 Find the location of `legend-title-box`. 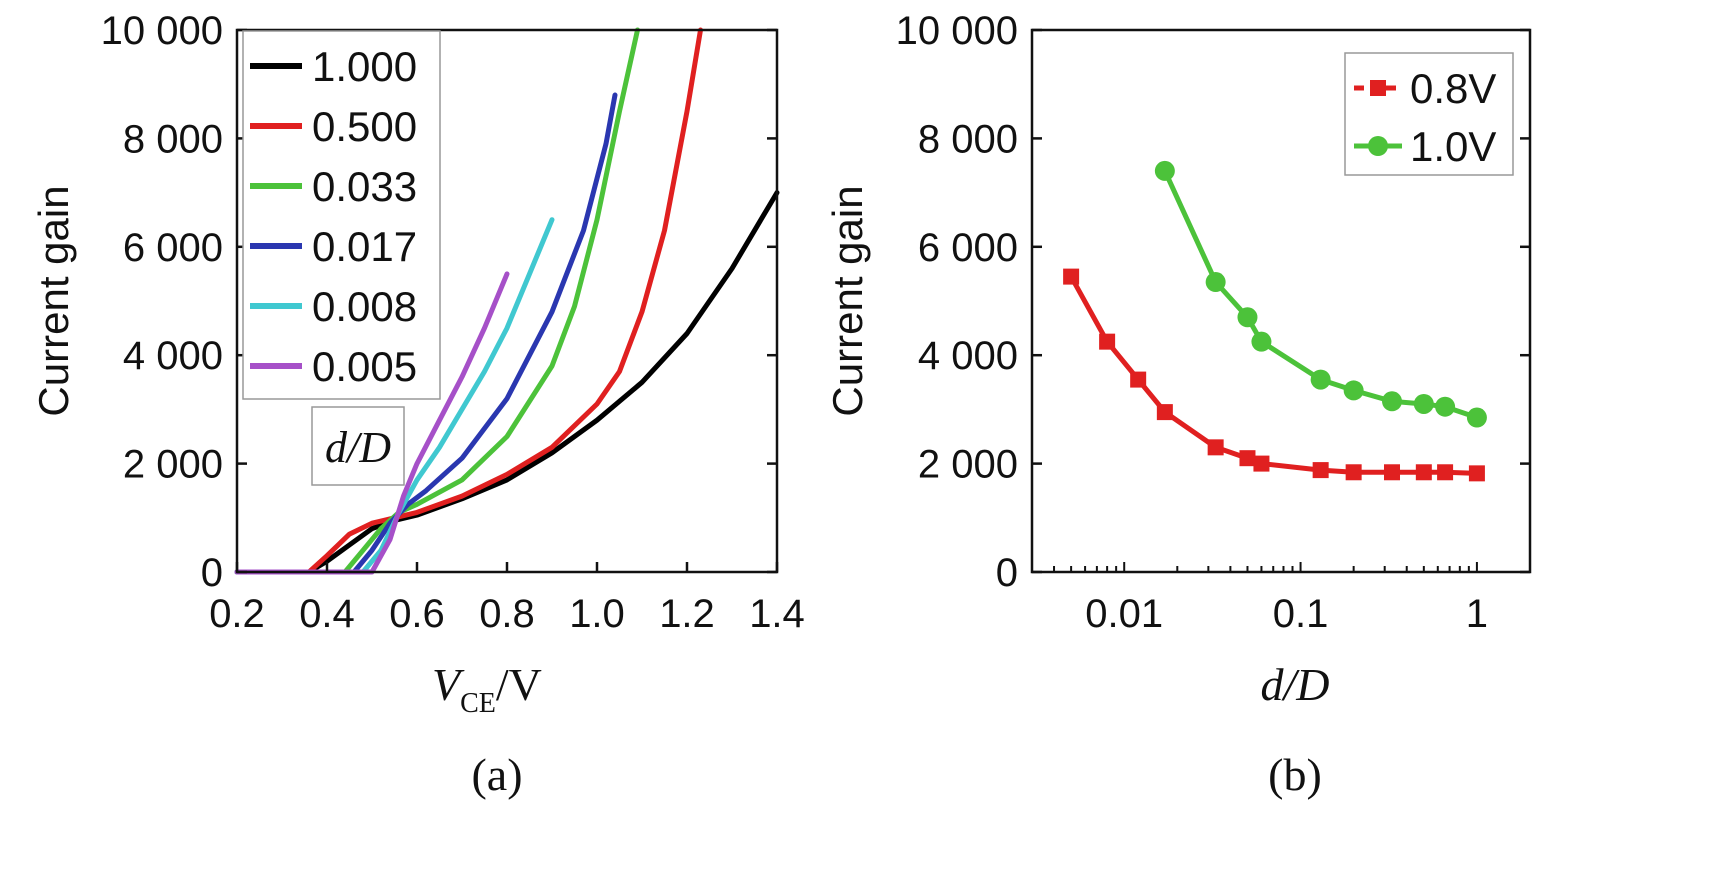

legend-title-box is located at coordinates (358, 446).